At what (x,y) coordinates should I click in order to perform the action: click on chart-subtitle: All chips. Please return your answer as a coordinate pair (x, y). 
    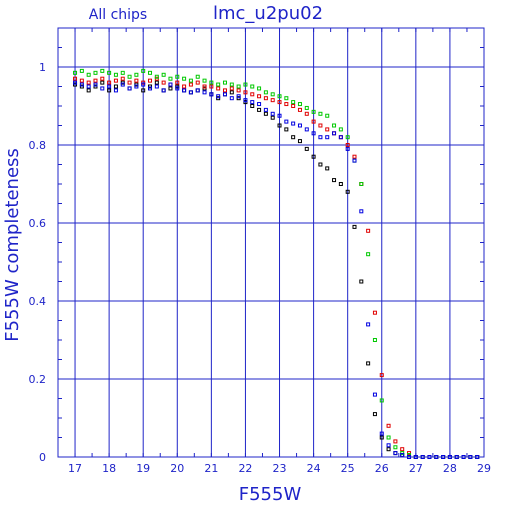
    Looking at the image, I should click on (118, 15).